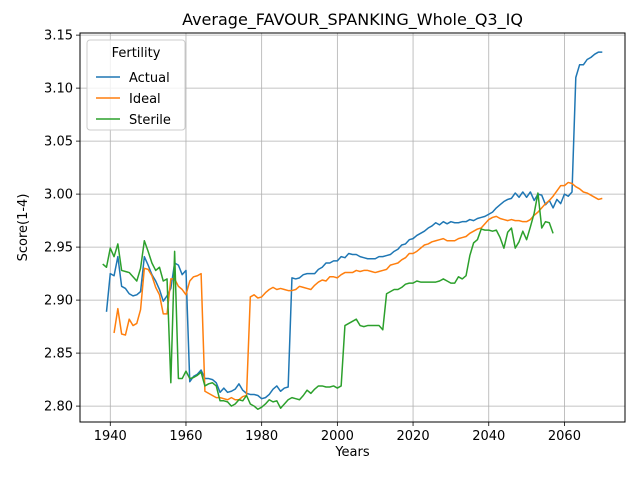 Image resolution: width=640 pixels, height=480 pixels. What do you see at coordinates (261, 436) in the screenshot?
I see `x-tick-label: 1980` at bounding box center [261, 436].